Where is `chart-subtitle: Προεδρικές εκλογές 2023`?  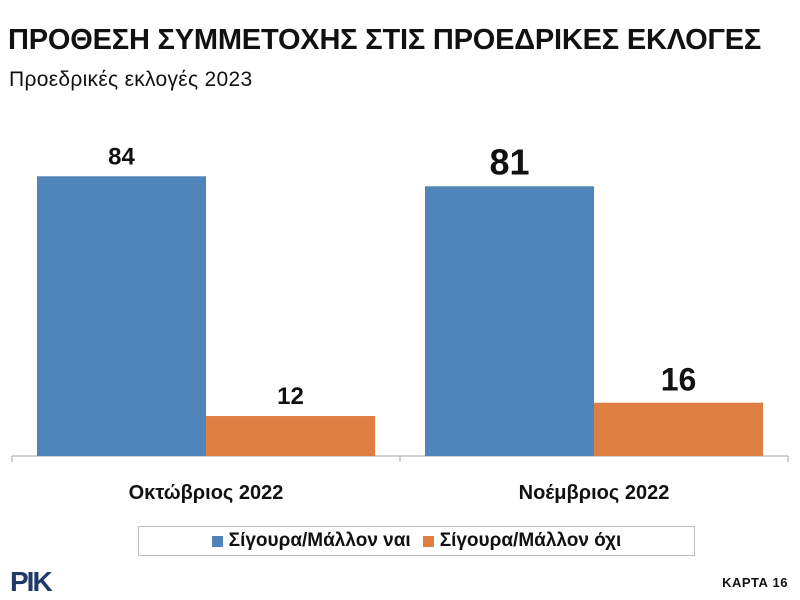
chart-subtitle: Προεδρικές εκλογές 2023 is located at coordinates (131, 79).